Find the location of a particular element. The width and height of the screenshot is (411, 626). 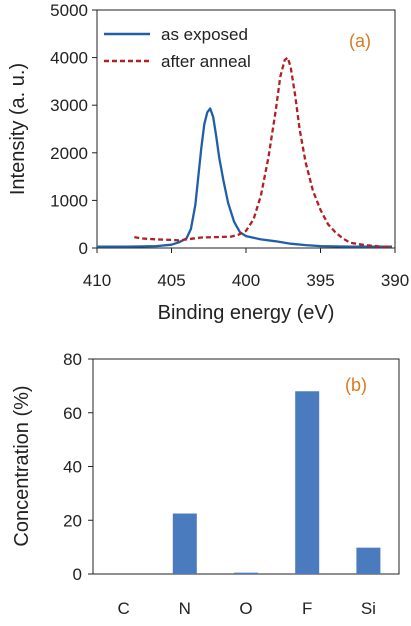

chart-a-x-ticks: 410 405 400 395 390 is located at coordinates (246, 269).